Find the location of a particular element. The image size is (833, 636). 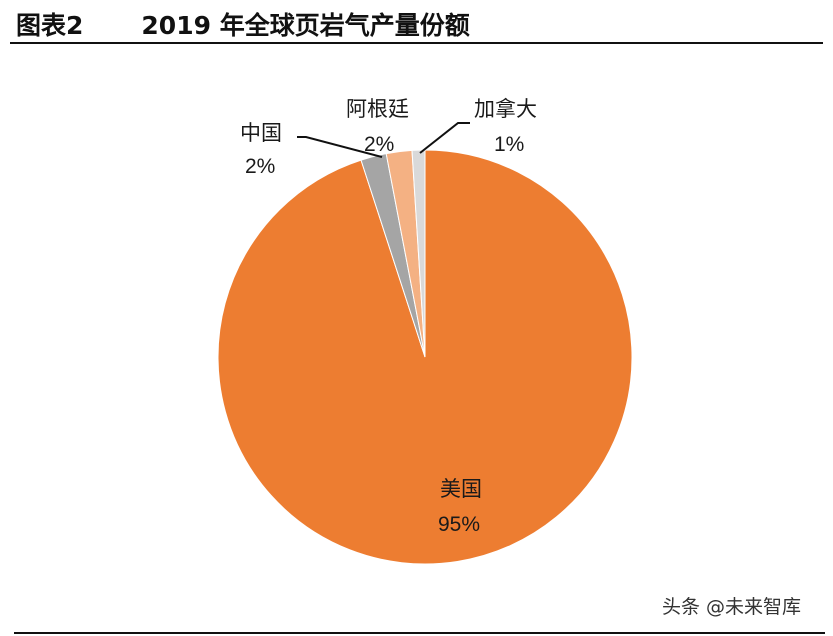

figure-header: 图表2 2019 年全球页岩气产量份额 is located at coordinates (243, 24).